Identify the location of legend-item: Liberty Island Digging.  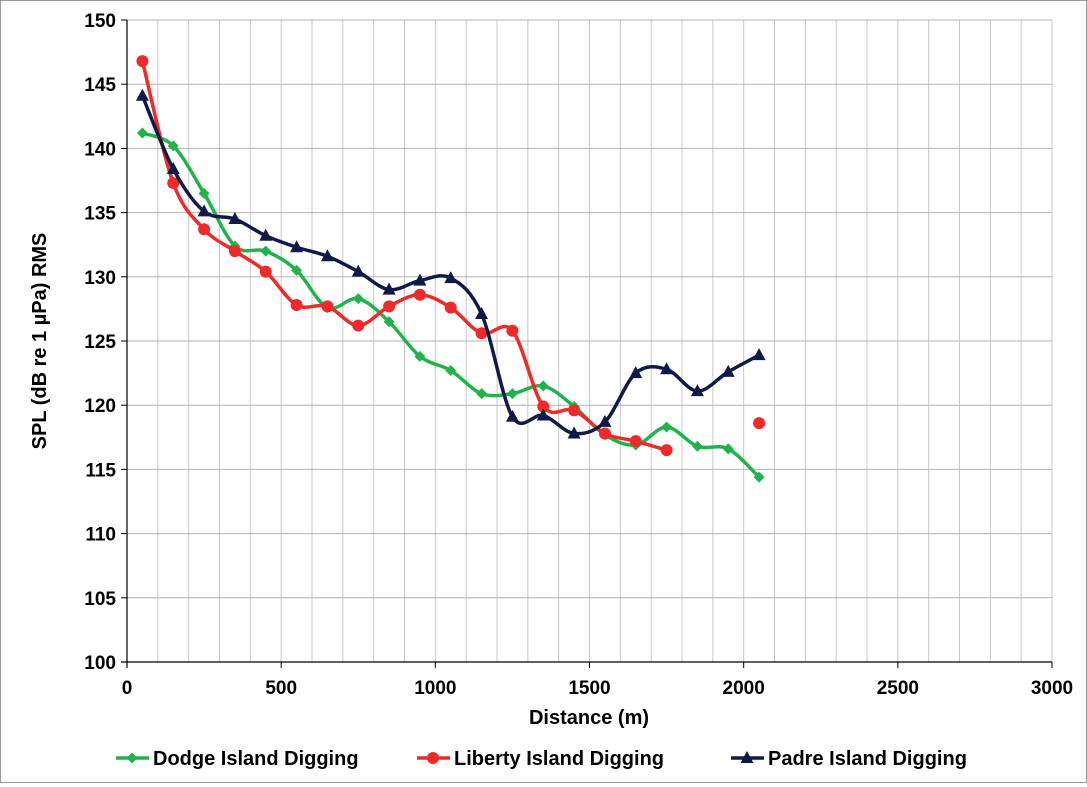
(540, 759).